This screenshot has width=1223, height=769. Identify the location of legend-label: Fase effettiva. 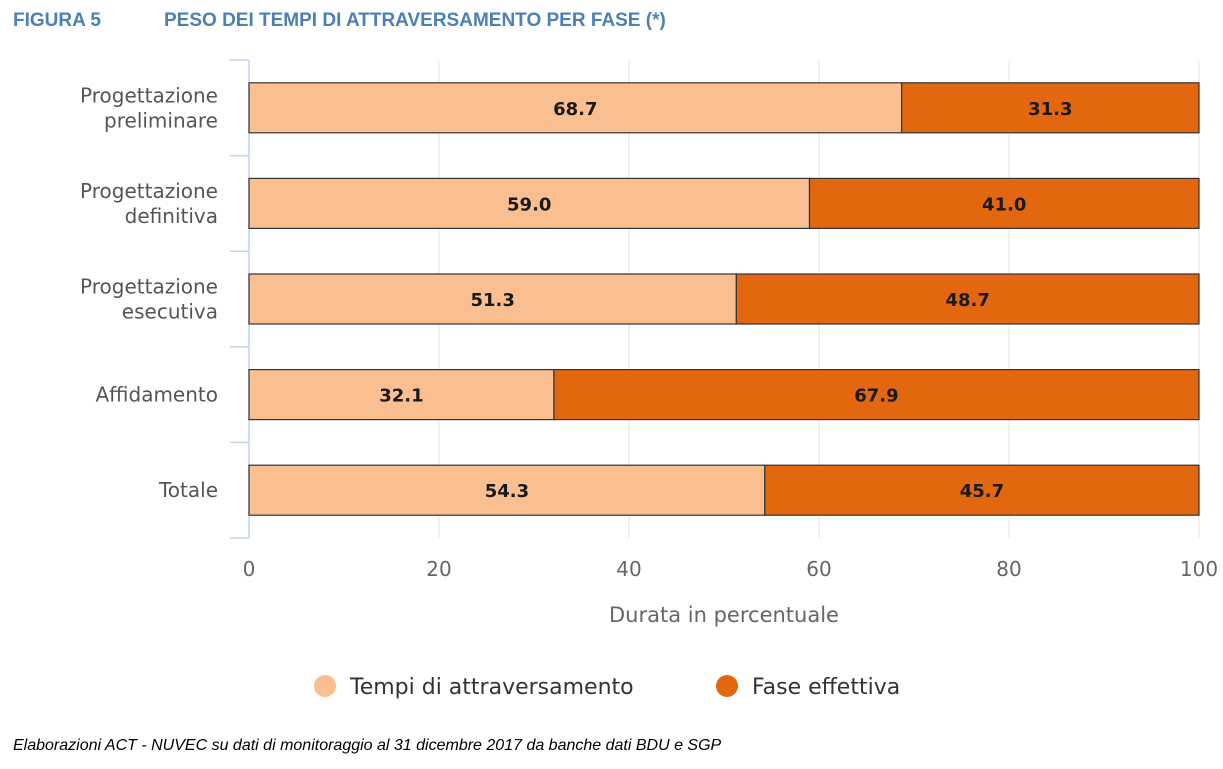
(826, 687).